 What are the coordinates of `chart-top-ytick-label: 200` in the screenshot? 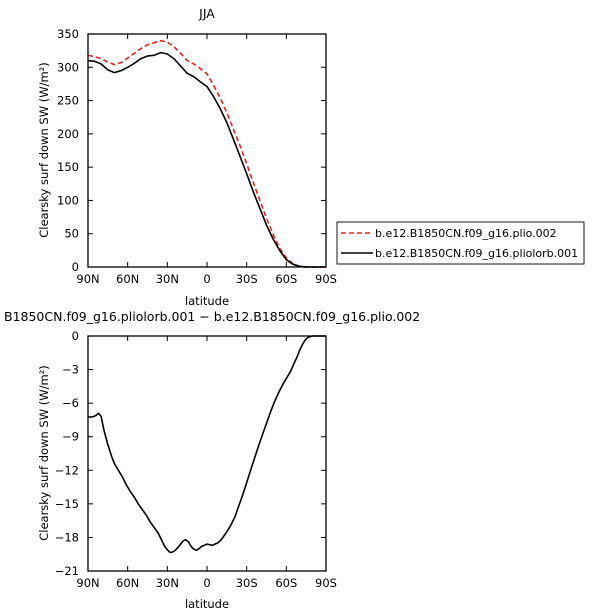 It's located at (68, 134).